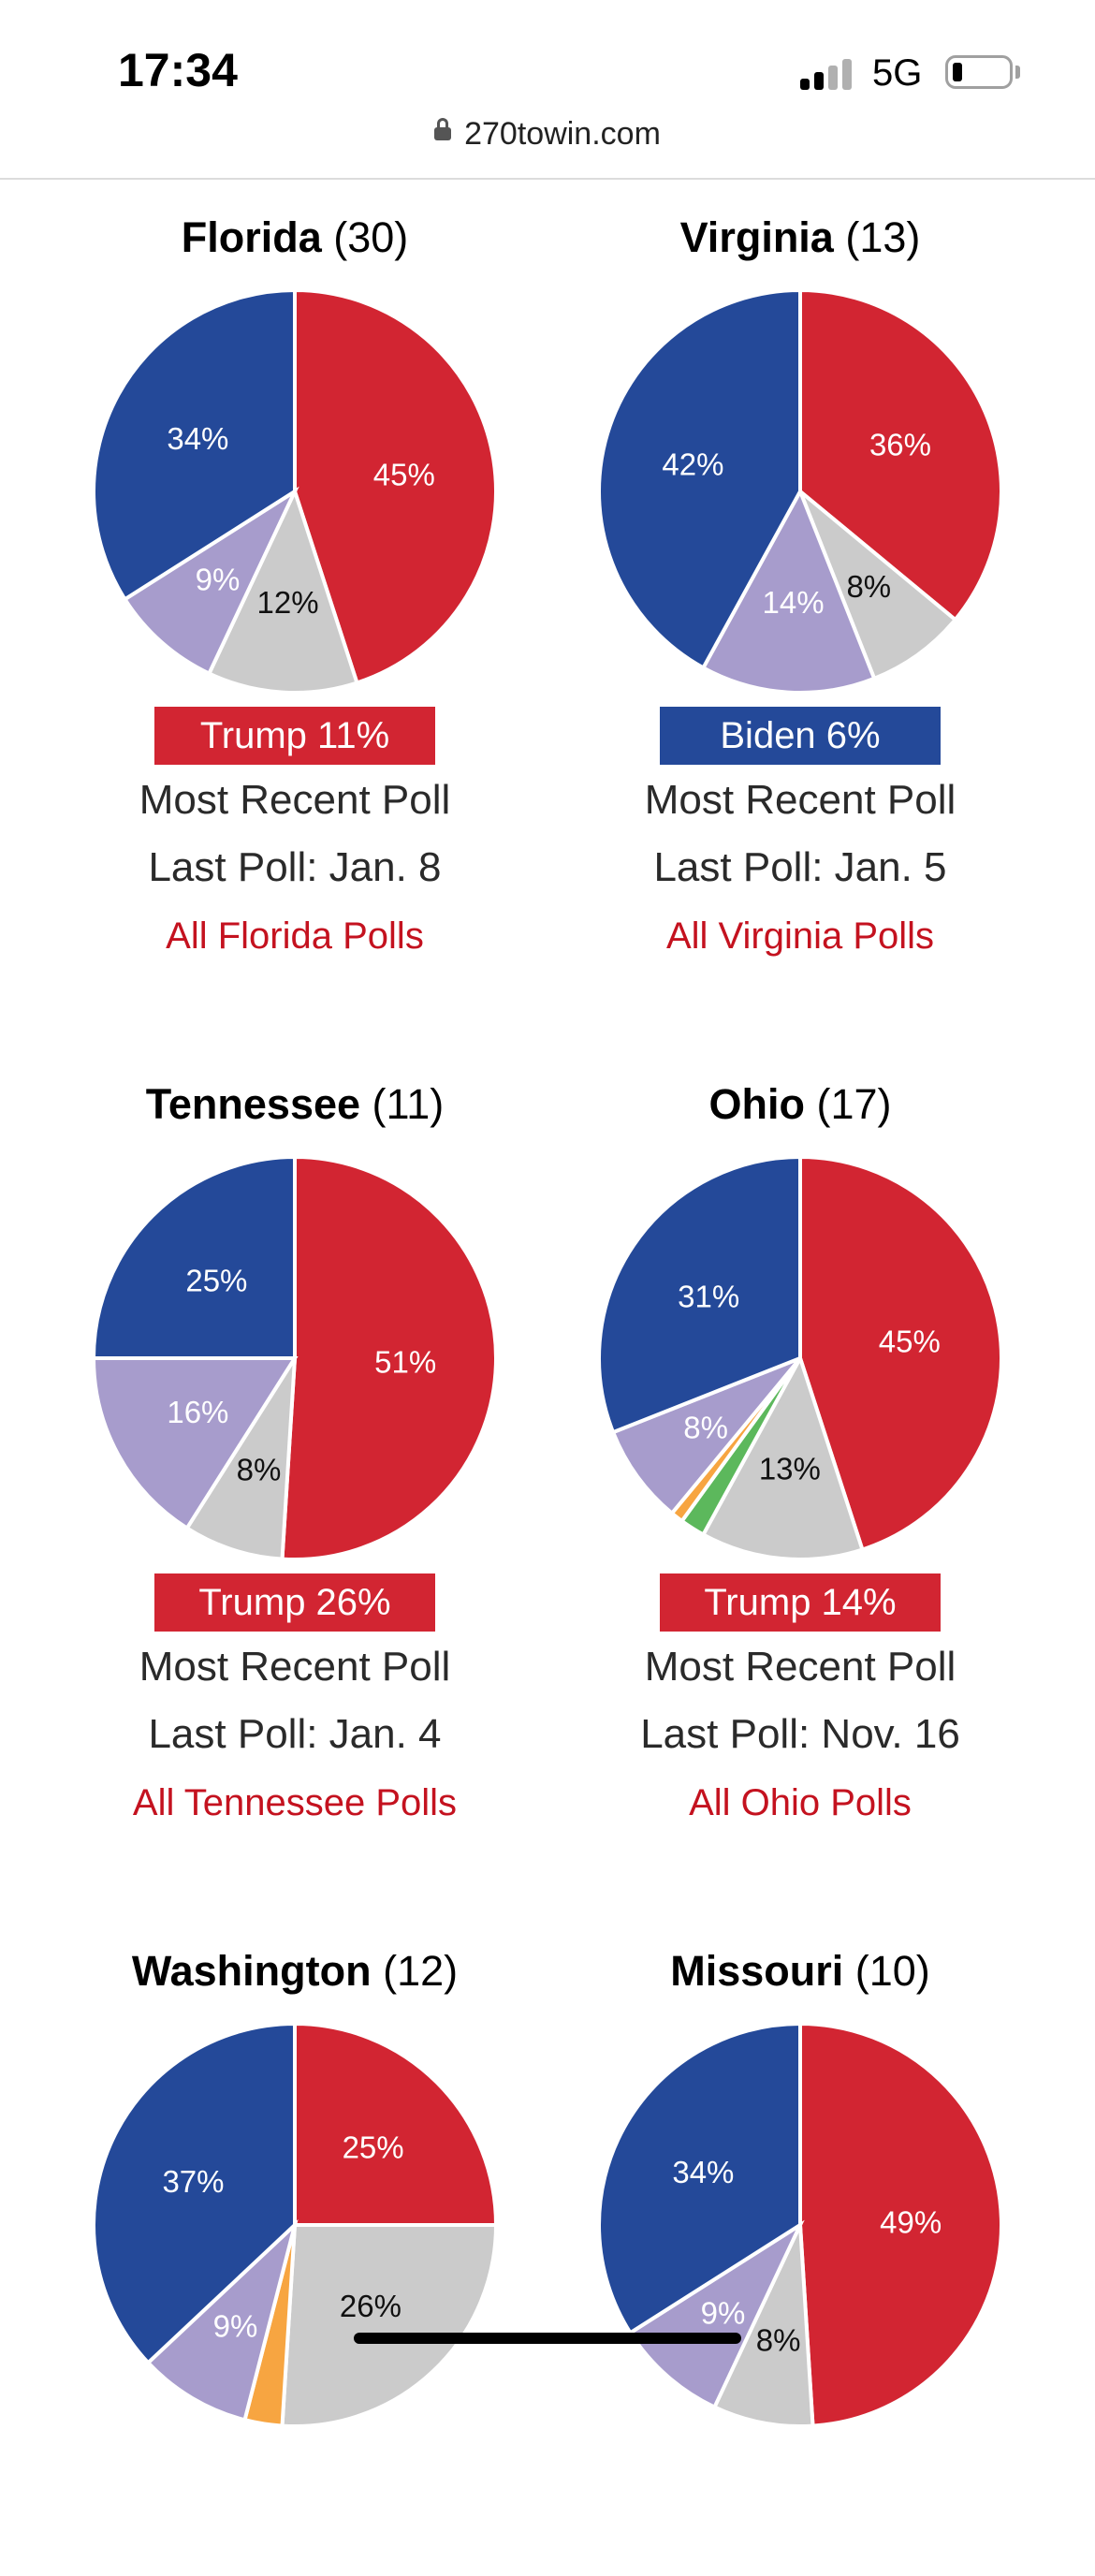 The image size is (1095, 2576). What do you see at coordinates (295, 1734) in the screenshot?
I see `last-poll-date: Last Poll: Jan. 4` at bounding box center [295, 1734].